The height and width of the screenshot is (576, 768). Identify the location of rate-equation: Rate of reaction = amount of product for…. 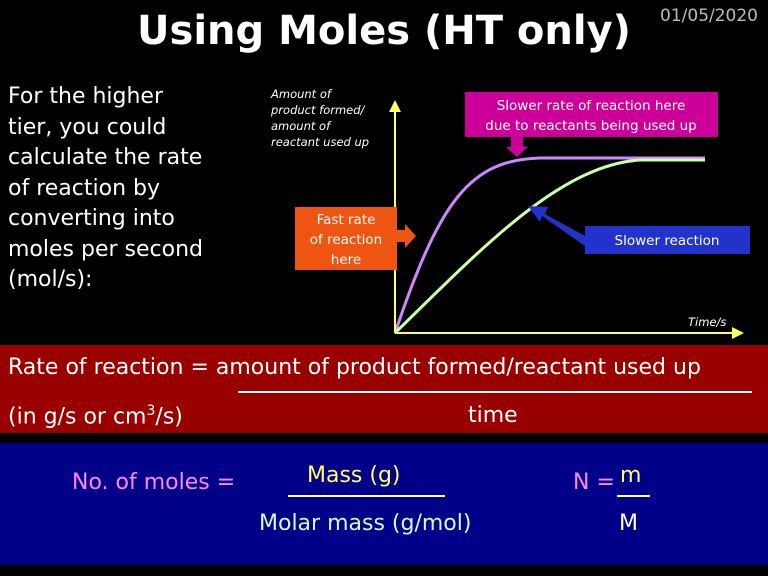
(354, 367).